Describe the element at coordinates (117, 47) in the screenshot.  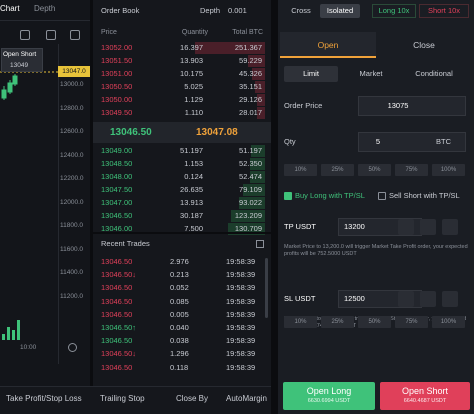
I see `book-price: 13052.00` at that location.